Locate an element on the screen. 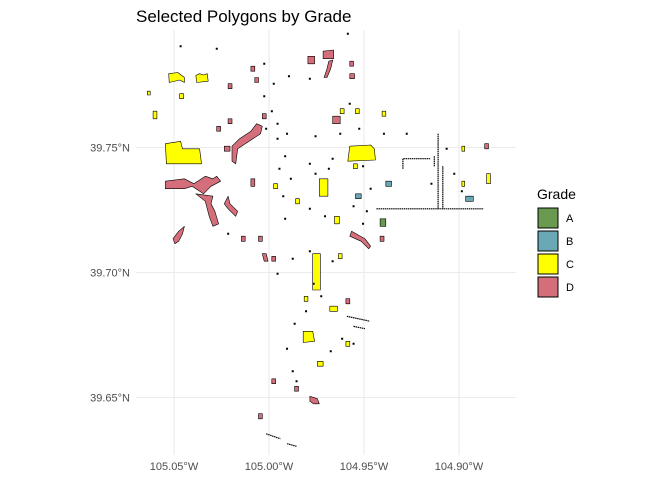 This screenshot has width=672, height=480. legend-swatch-c is located at coordinates (548, 264).